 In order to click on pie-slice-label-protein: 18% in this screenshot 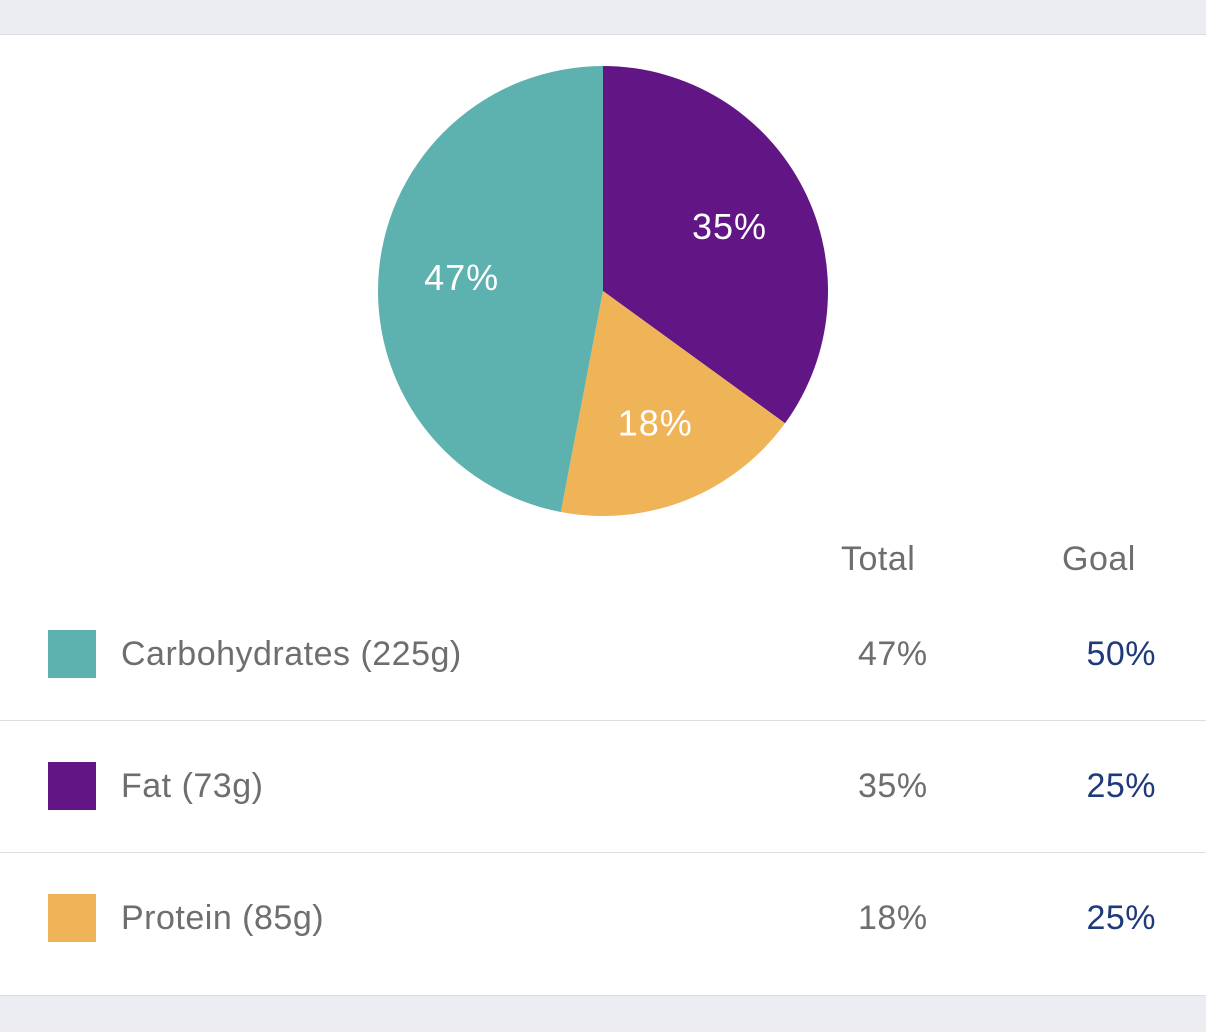, I will do `click(655, 423)`.